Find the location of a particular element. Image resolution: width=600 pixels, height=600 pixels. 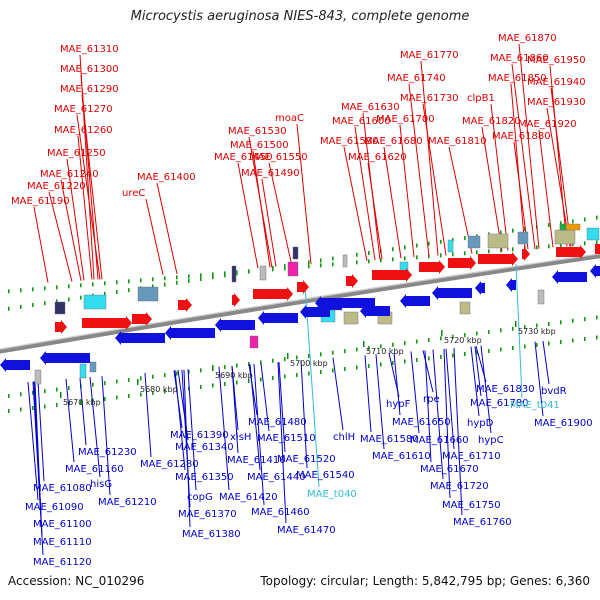

gene-label-bottom: hisG is located at coordinates (101, 484).